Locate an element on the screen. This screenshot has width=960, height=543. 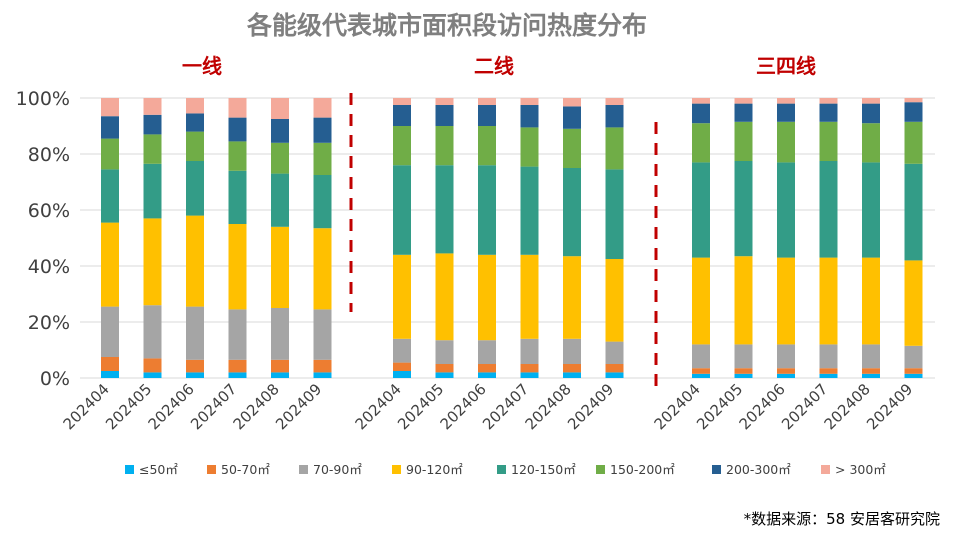
y-tick-label: 100% is located at coordinates (43, 99).